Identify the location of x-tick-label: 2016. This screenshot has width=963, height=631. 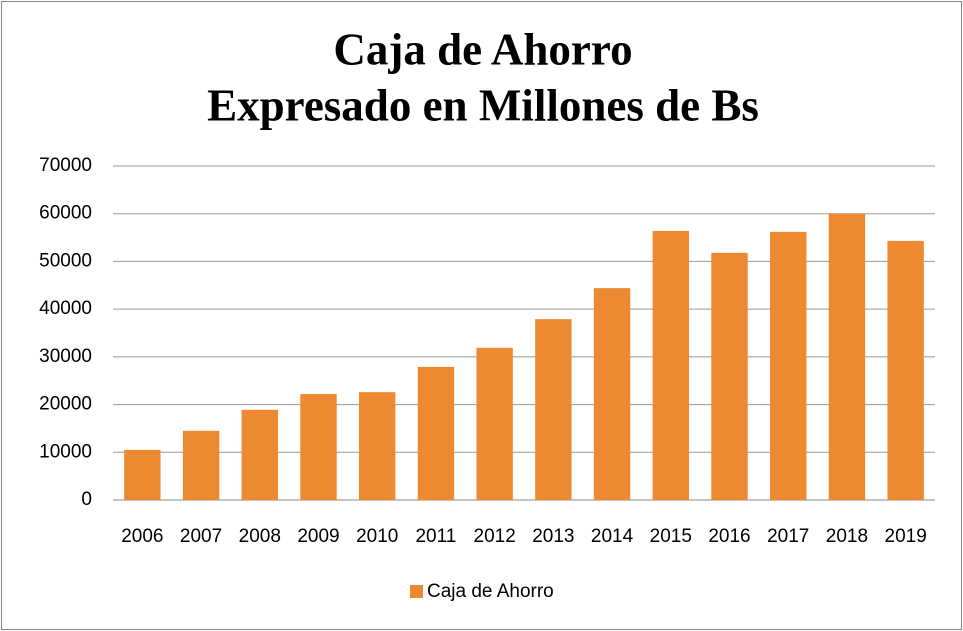
(729, 536).